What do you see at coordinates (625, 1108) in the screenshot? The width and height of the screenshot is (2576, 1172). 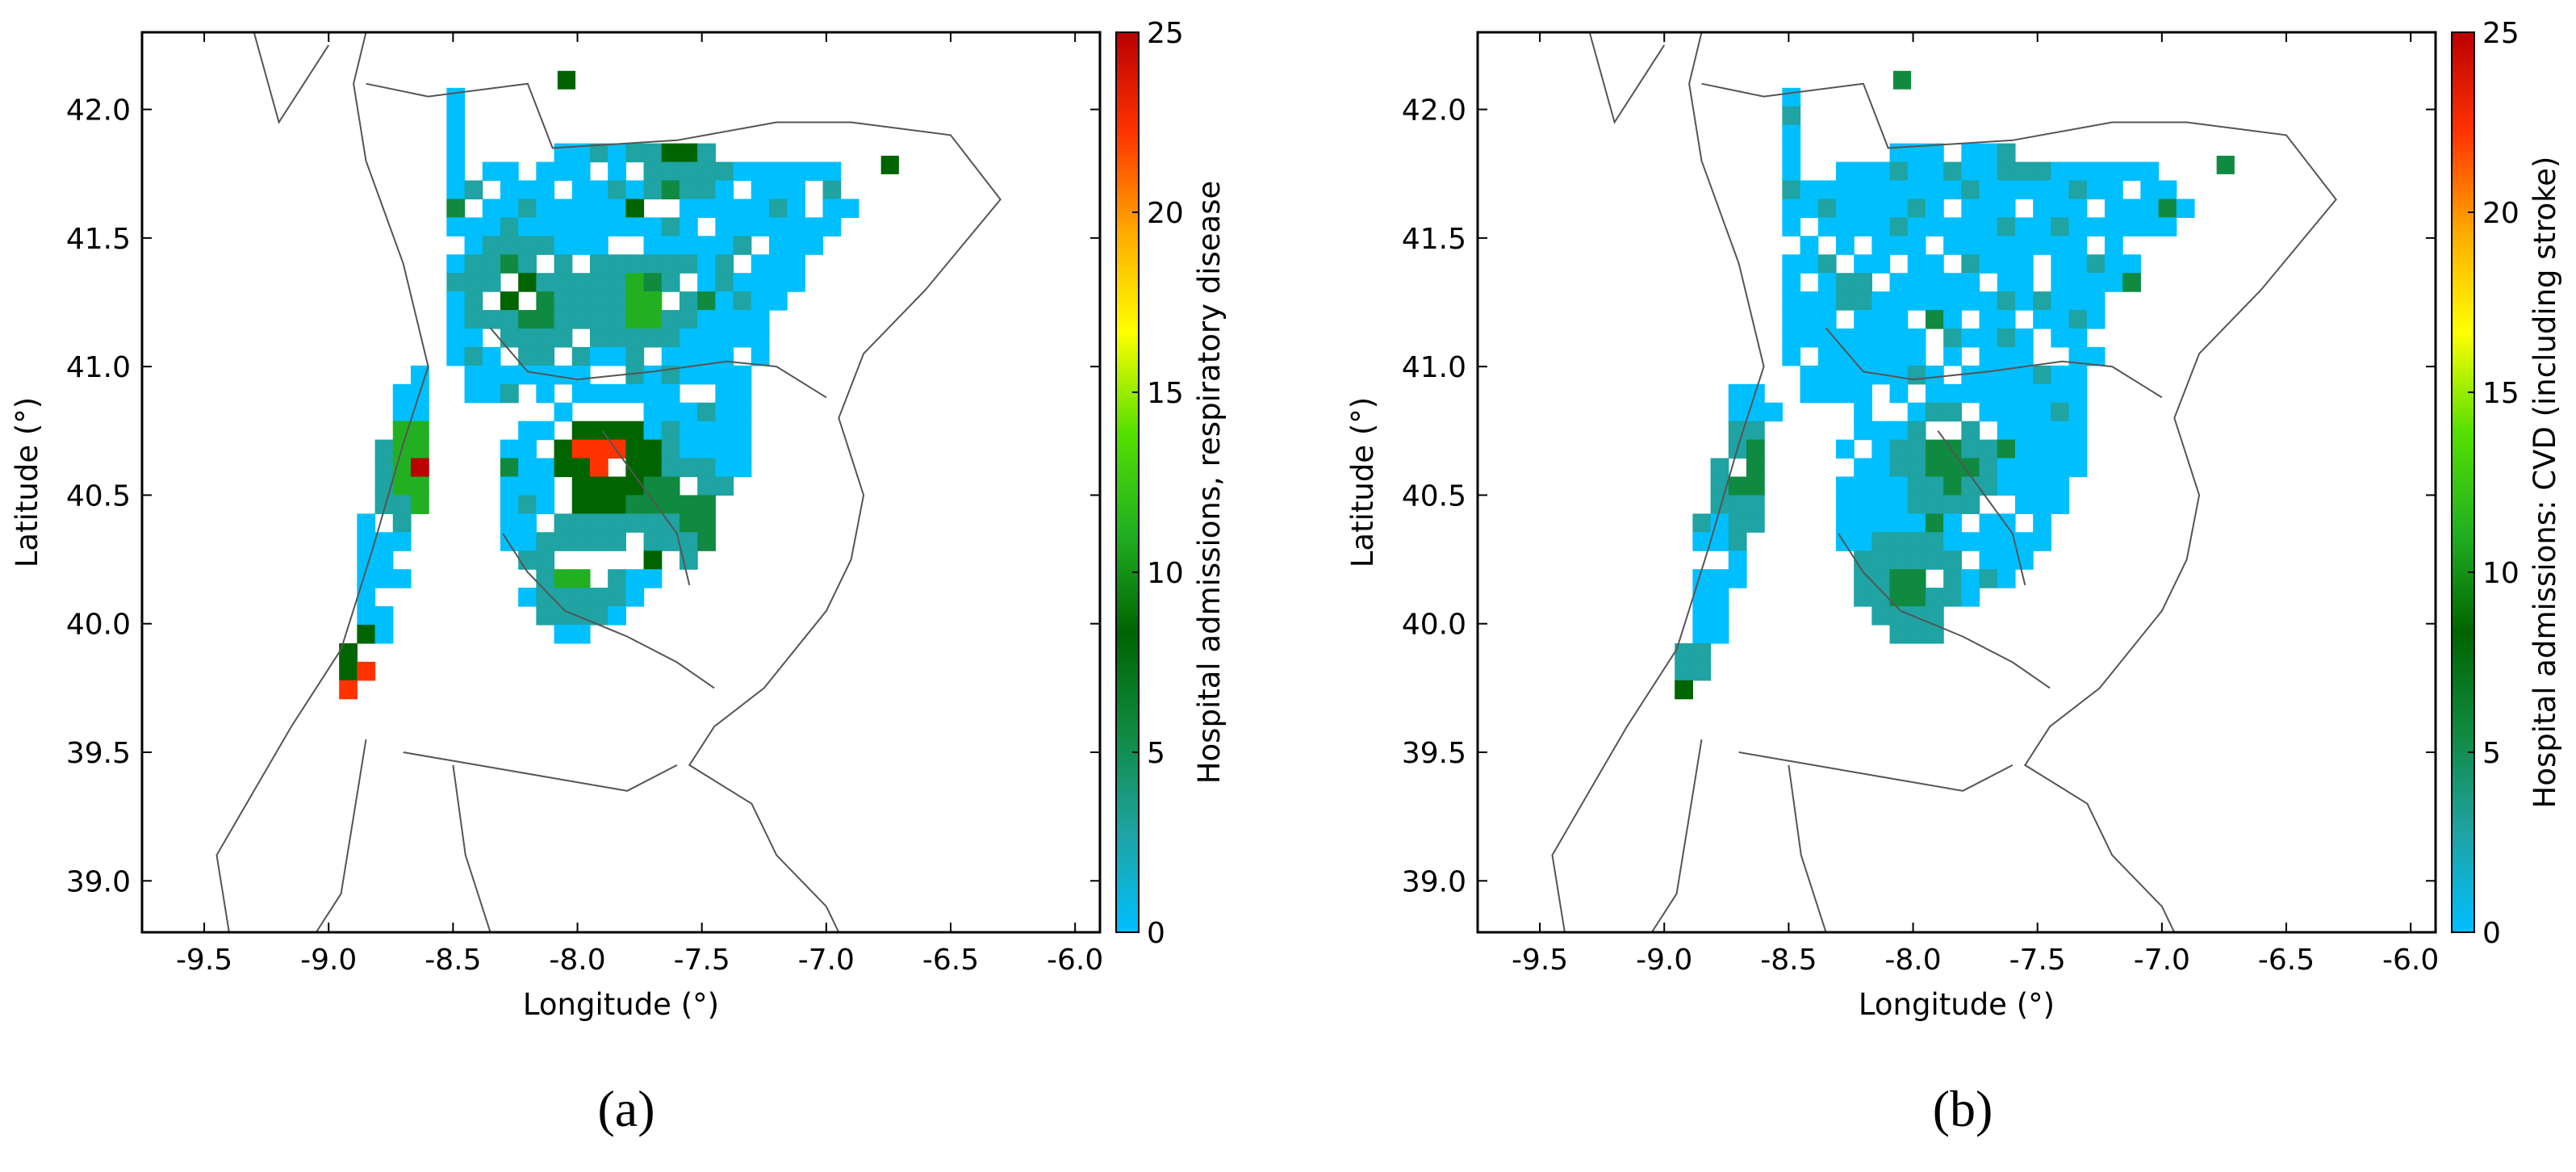 I see `panel-label: (a)` at bounding box center [625, 1108].